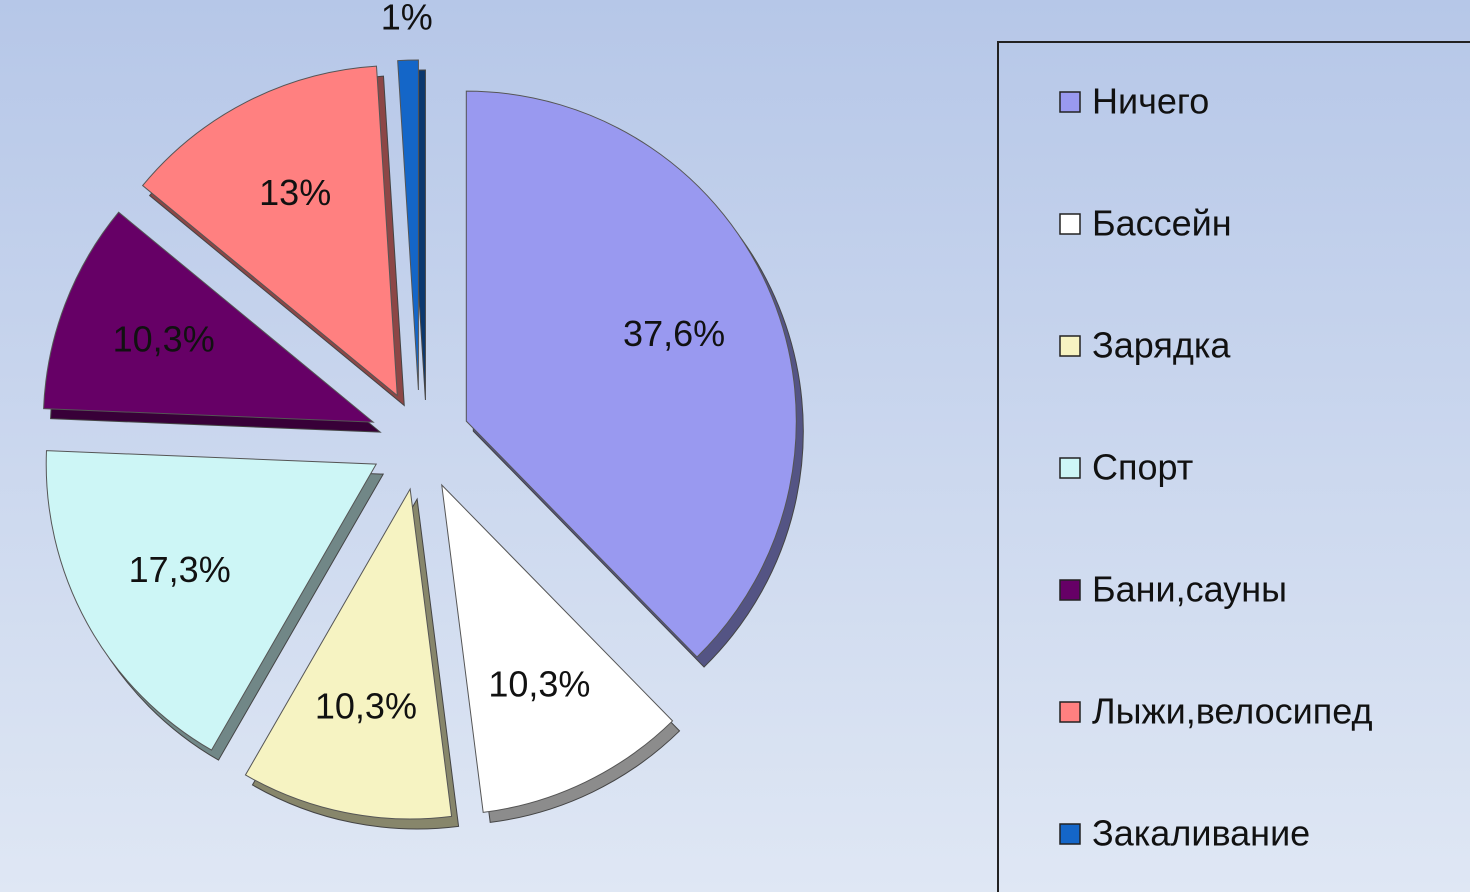 The width and height of the screenshot is (1470, 892). I want to click on legend-label: Лыжи,велосипед, so click(1232, 711).